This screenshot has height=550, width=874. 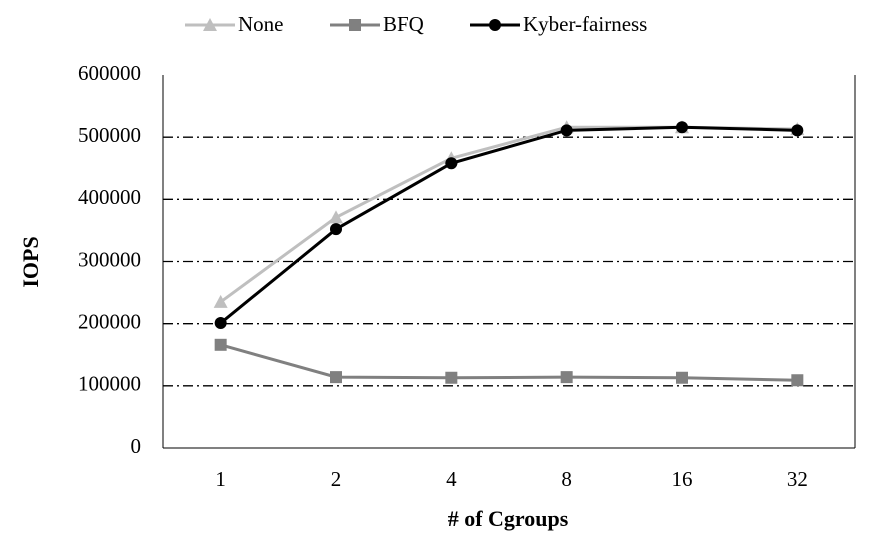 I want to click on y-tick-label: 200000, so click(x=109, y=321).